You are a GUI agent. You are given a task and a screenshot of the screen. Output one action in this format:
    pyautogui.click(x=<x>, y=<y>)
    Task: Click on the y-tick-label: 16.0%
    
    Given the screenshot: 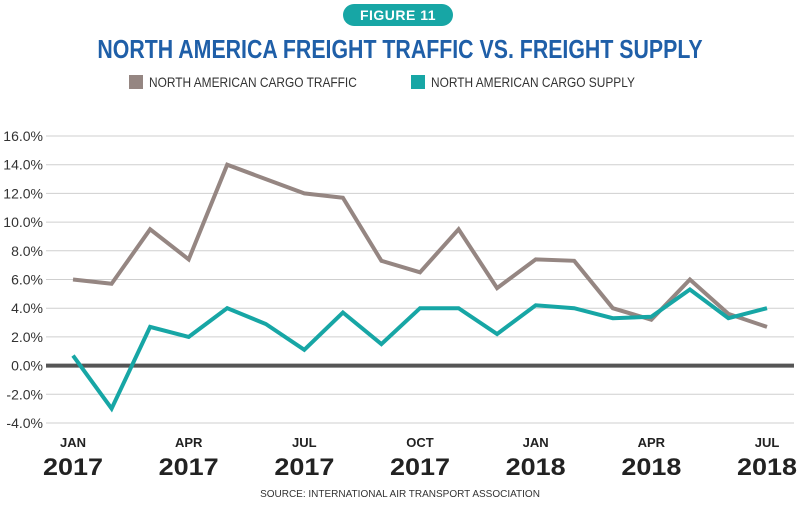 What is the action you would take?
    pyautogui.click(x=23, y=136)
    